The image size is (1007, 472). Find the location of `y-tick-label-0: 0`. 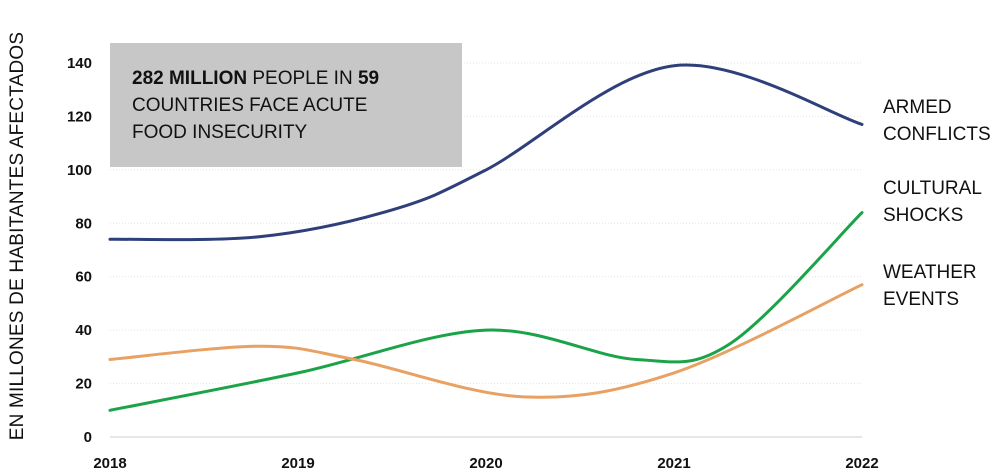

y-tick-label-0: 0 is located at coordinates (88, 437).